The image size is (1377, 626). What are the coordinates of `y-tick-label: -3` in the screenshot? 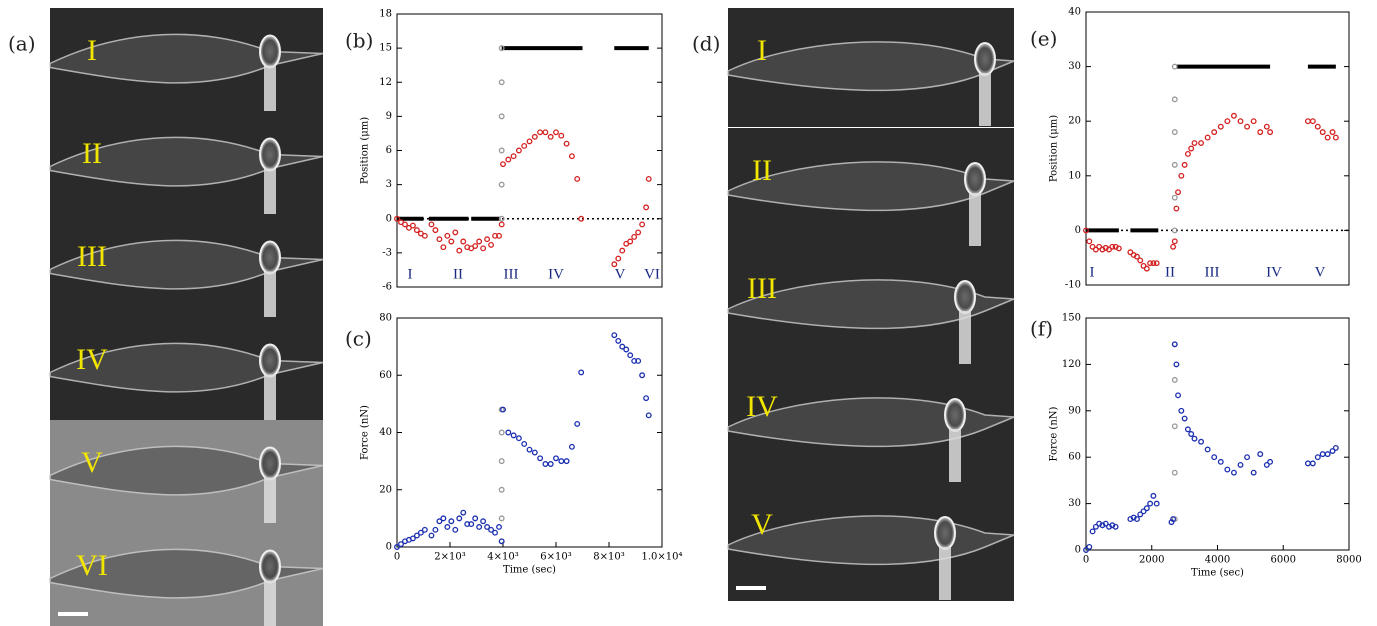 It's located at (387, 252).